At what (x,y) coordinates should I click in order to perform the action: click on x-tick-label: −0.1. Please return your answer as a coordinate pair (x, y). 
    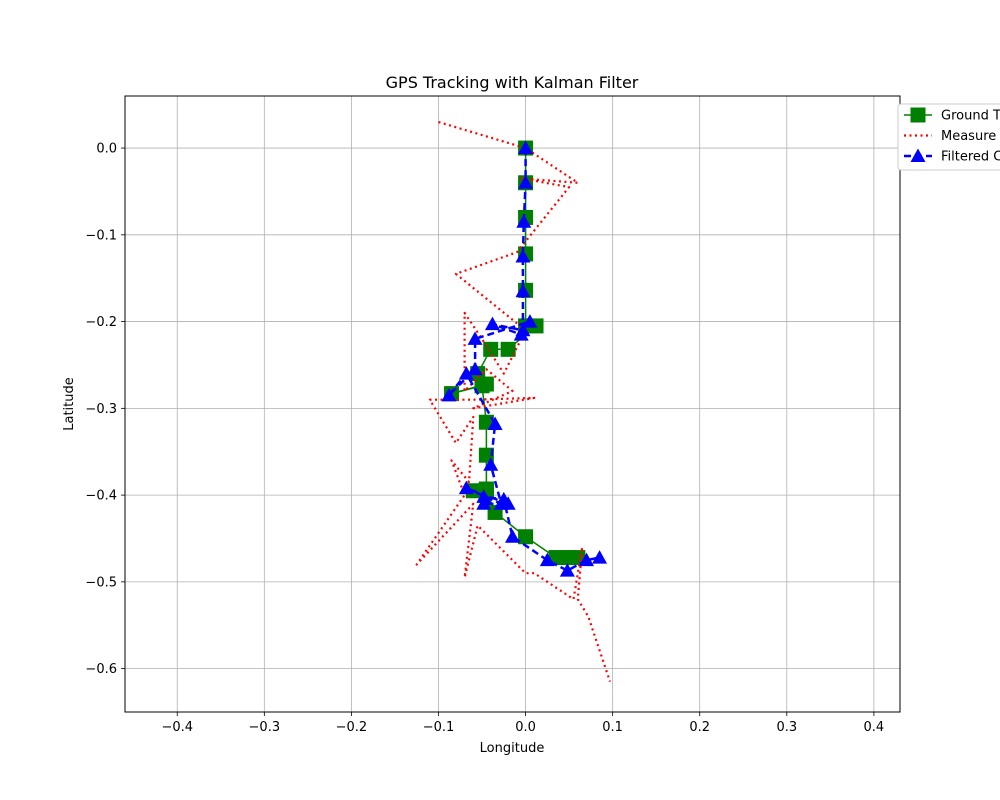
    Looking at the image, I should click on (439, 727).